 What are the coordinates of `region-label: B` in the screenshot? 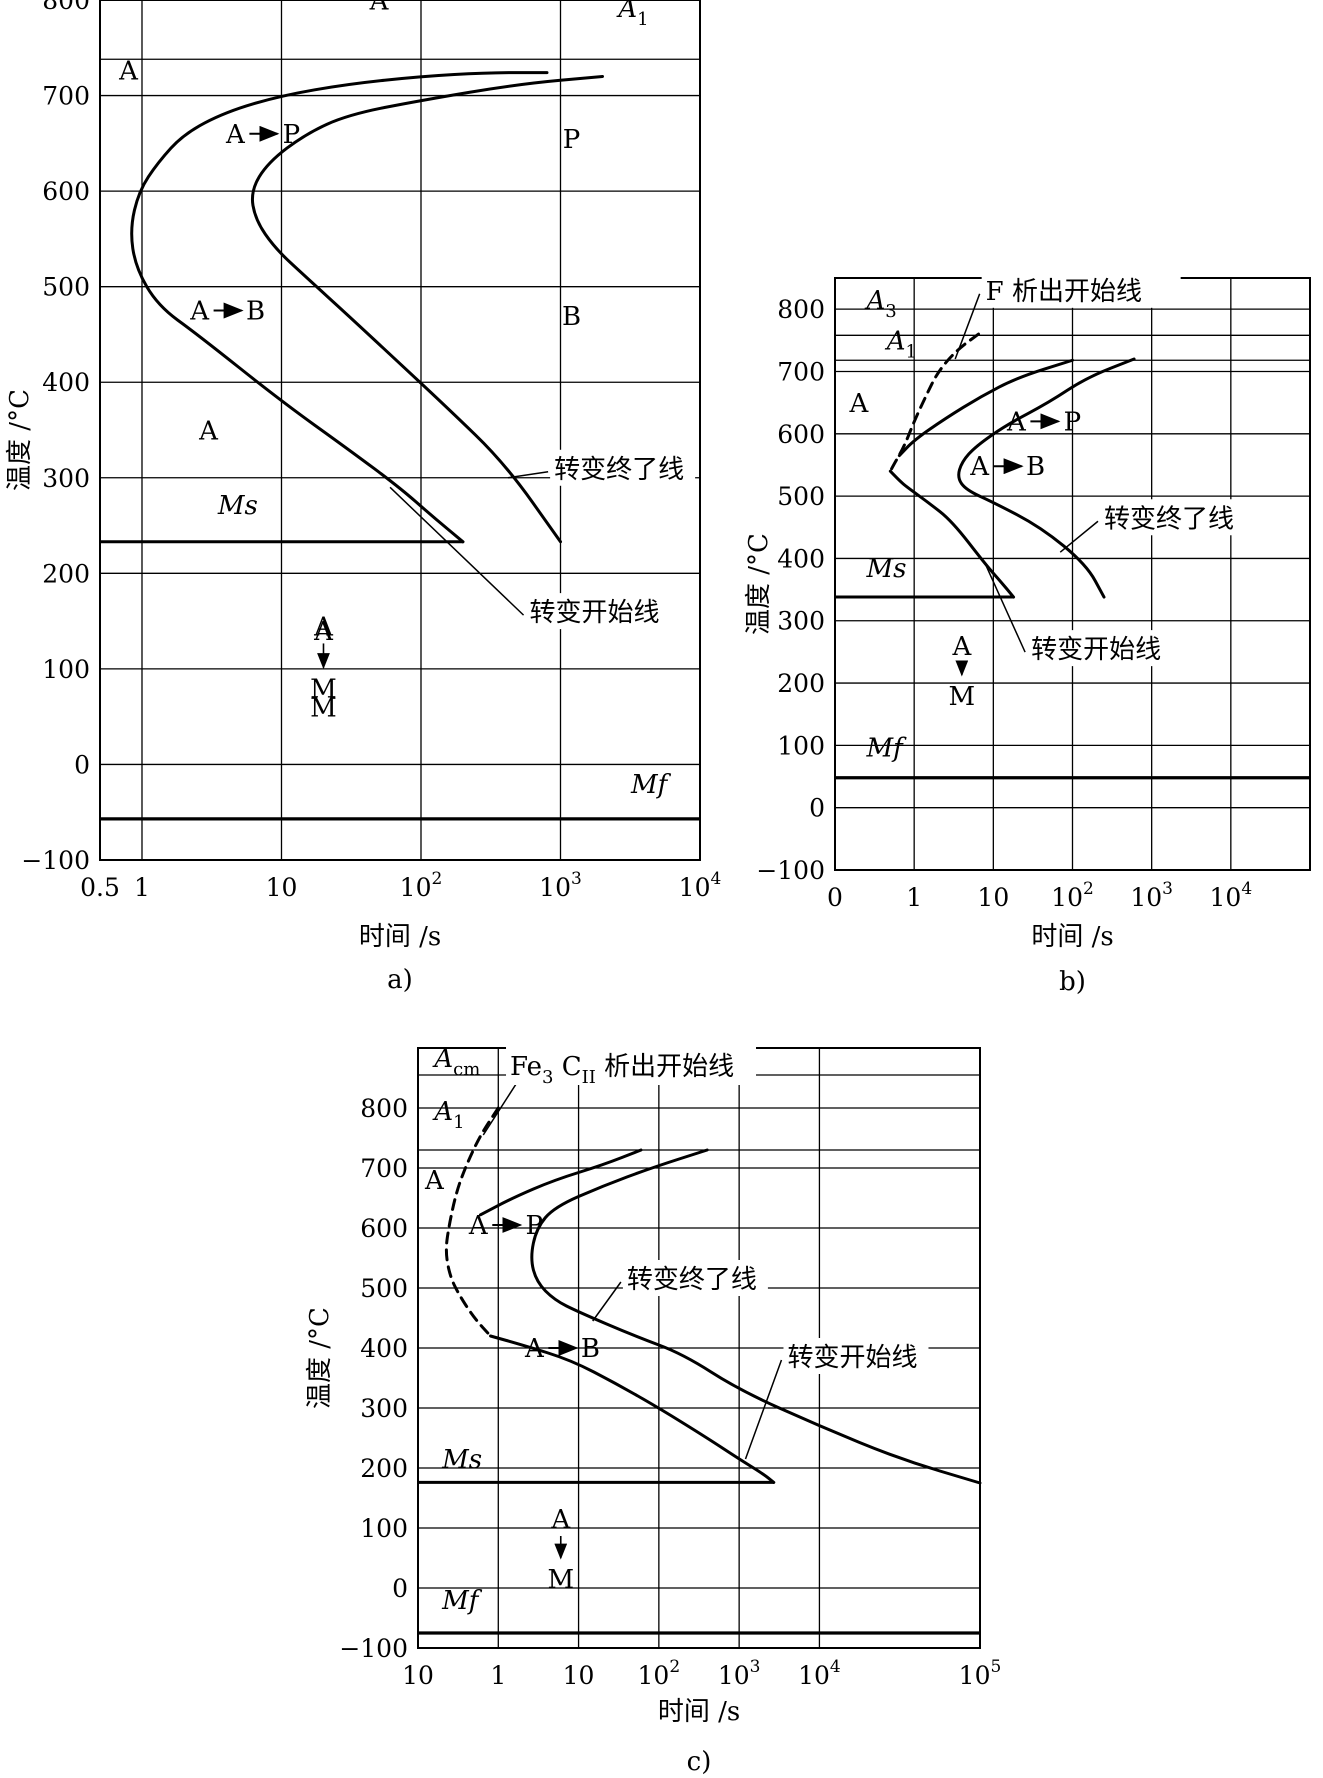 It's located at (571, 317).